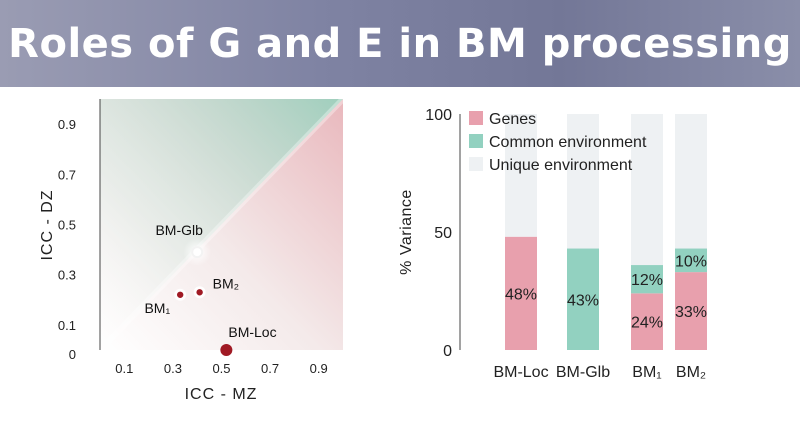  What do you see at coordinates (124, 368) in the screenshot?
I see `x-tick-label: 0.1` at bounding box center [124, 368].